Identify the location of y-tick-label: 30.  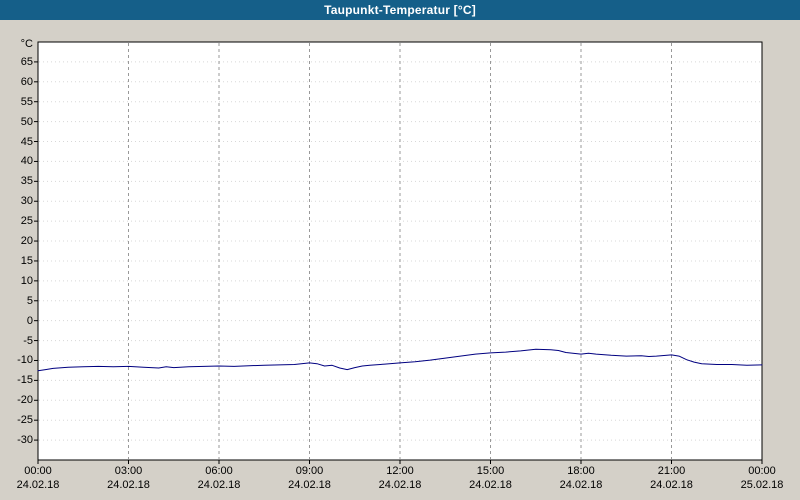
(26, 201).